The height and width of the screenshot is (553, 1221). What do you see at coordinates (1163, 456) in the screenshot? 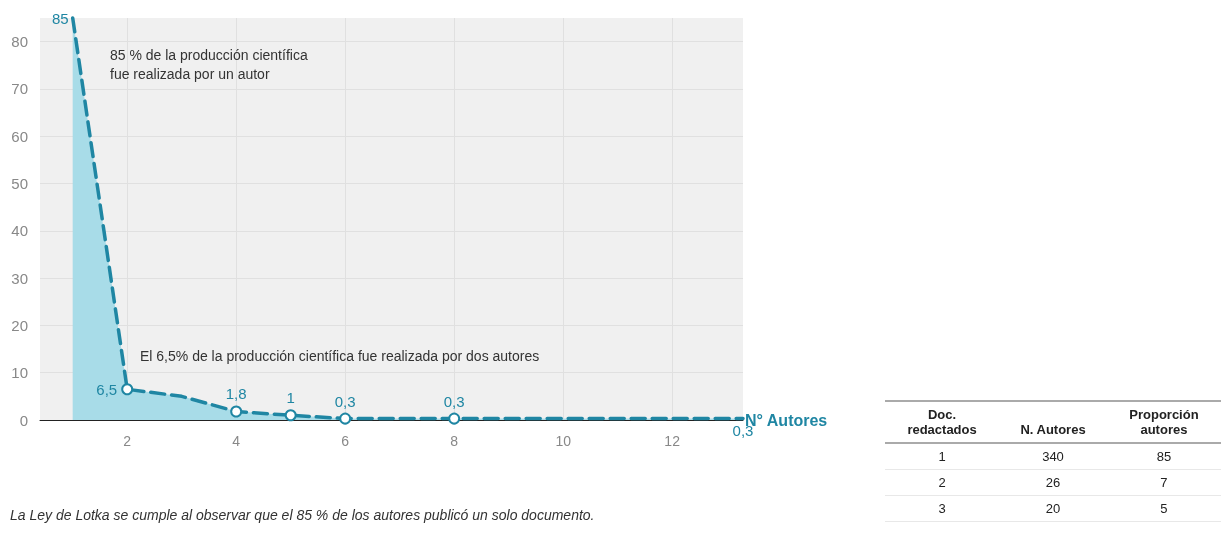
I see `text: 85` at bounding box center [1163, 456].